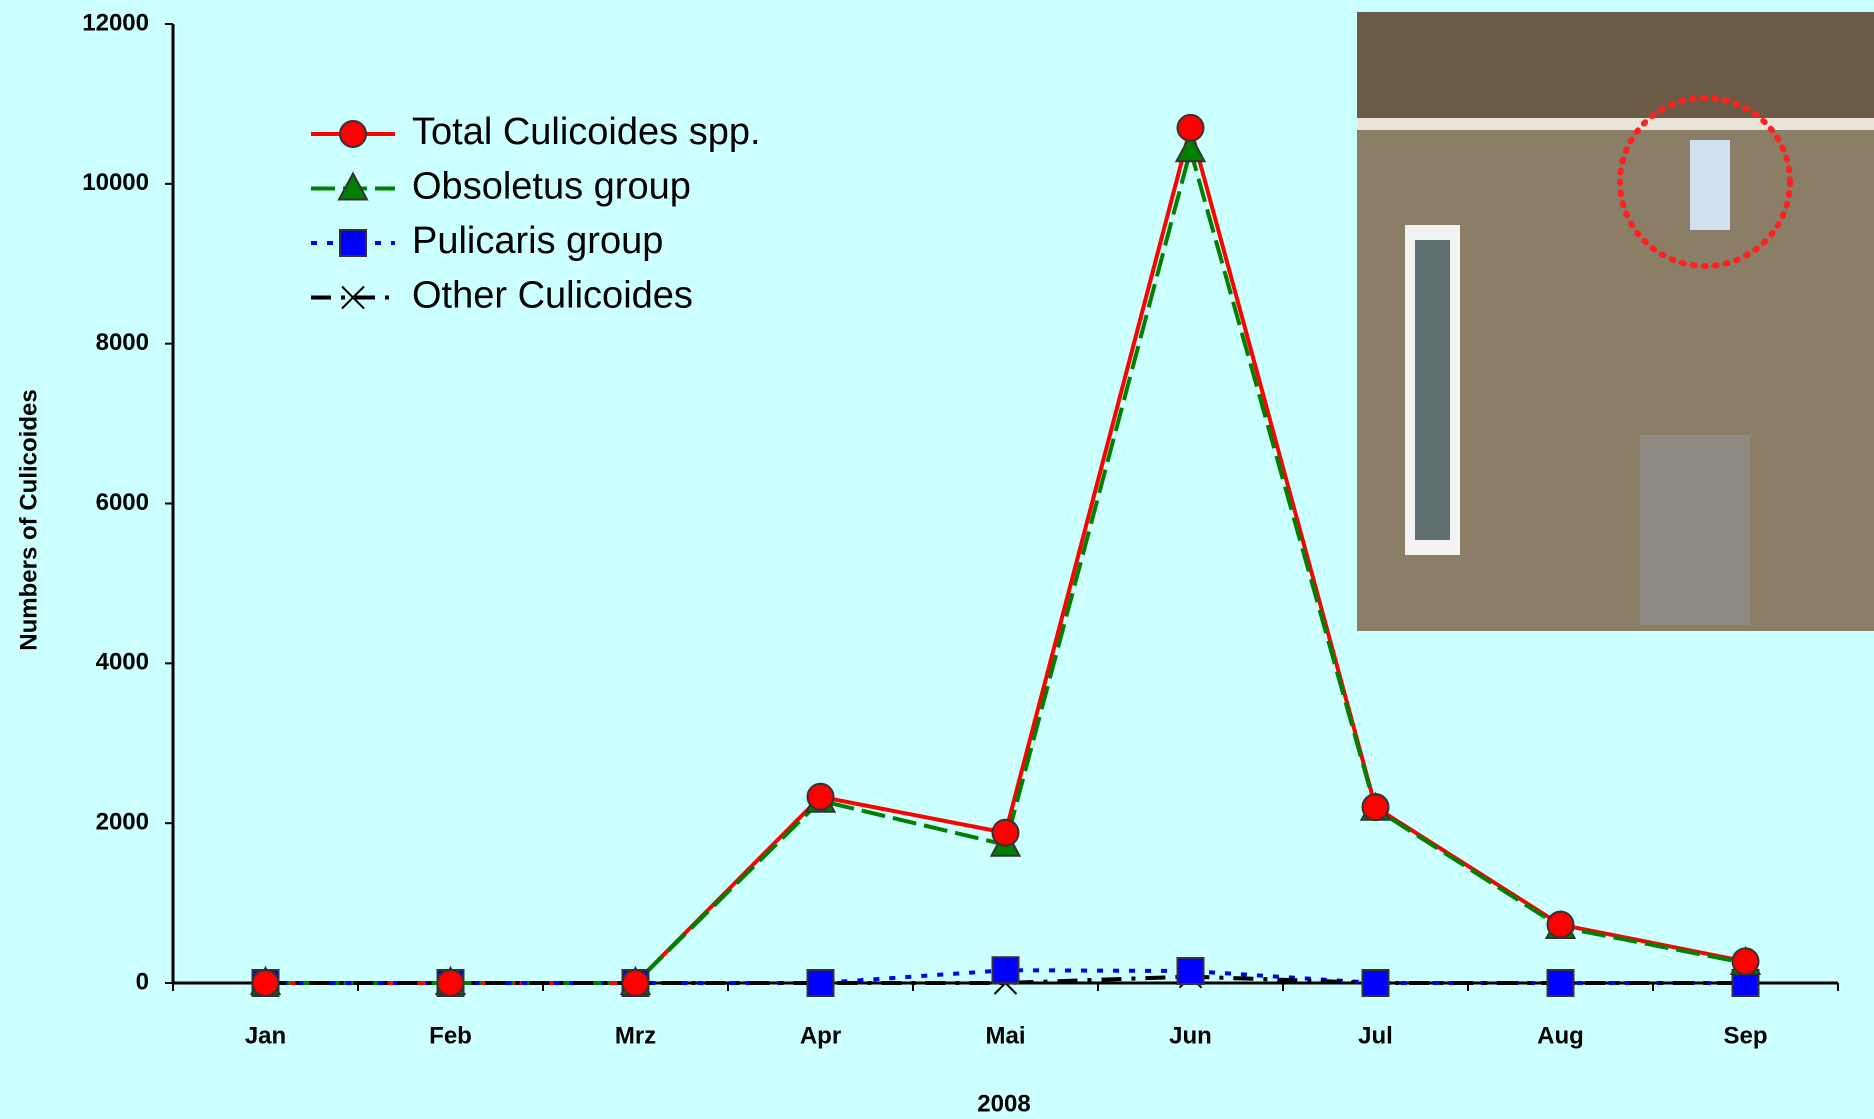 The width and height of the screenshot is (1874, 1119). I want to click on x-tick-label: Jan, so click(265, 1035).